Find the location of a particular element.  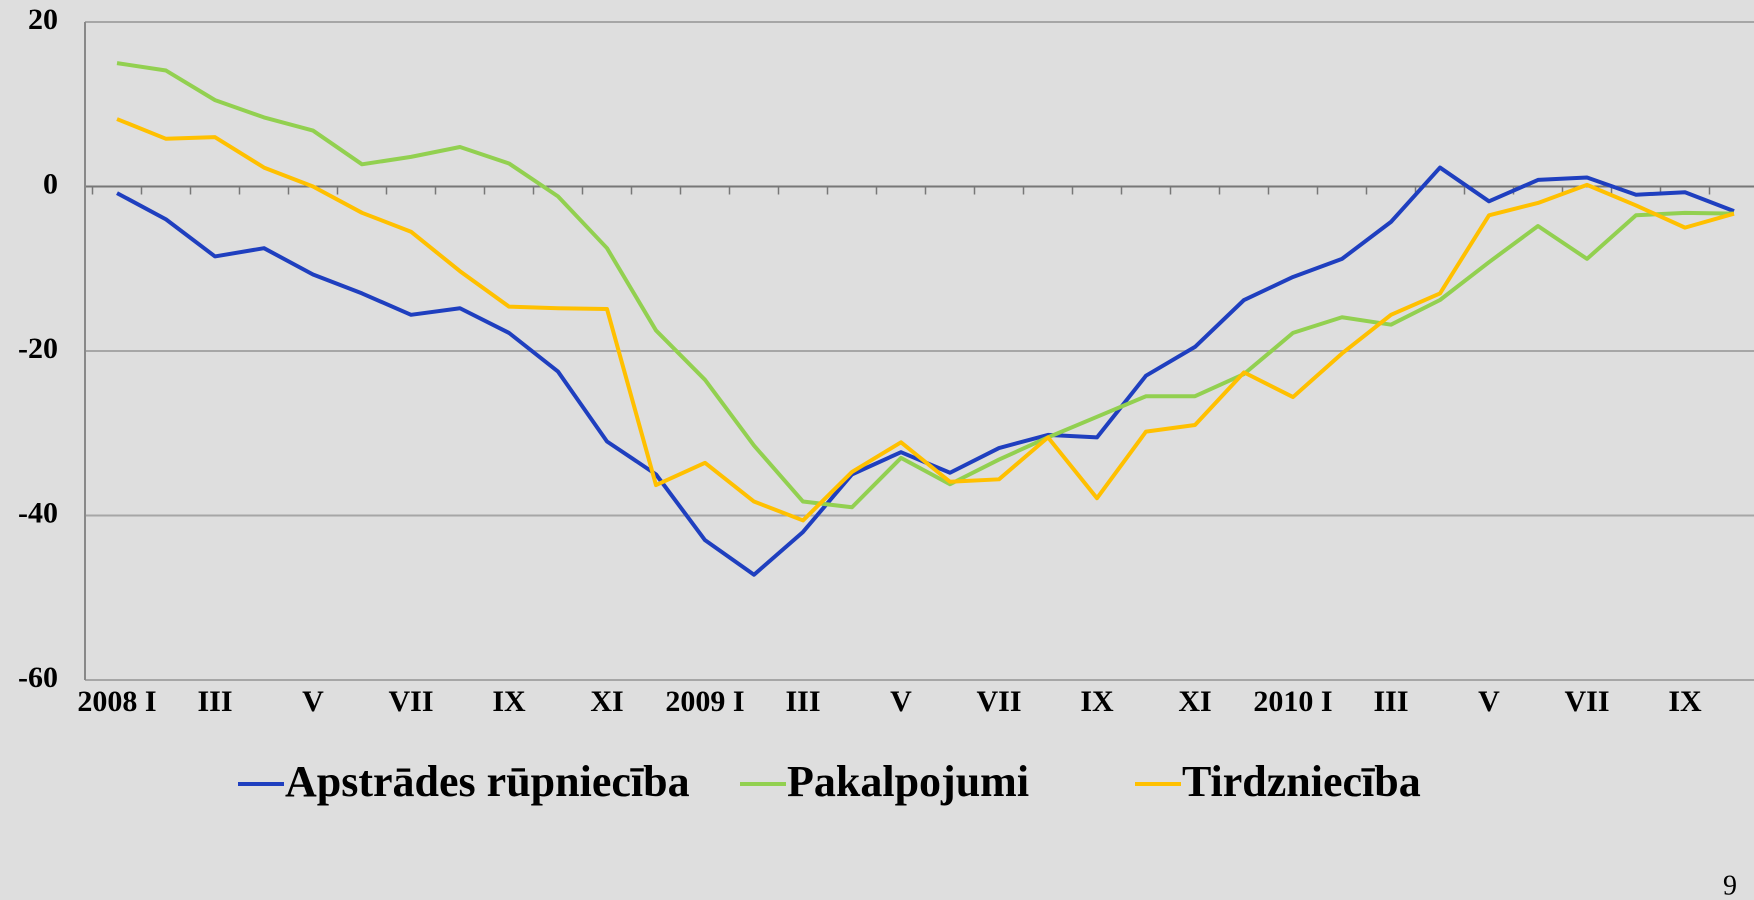

y-tick-label: -20 is located at coordinates (38, 348).